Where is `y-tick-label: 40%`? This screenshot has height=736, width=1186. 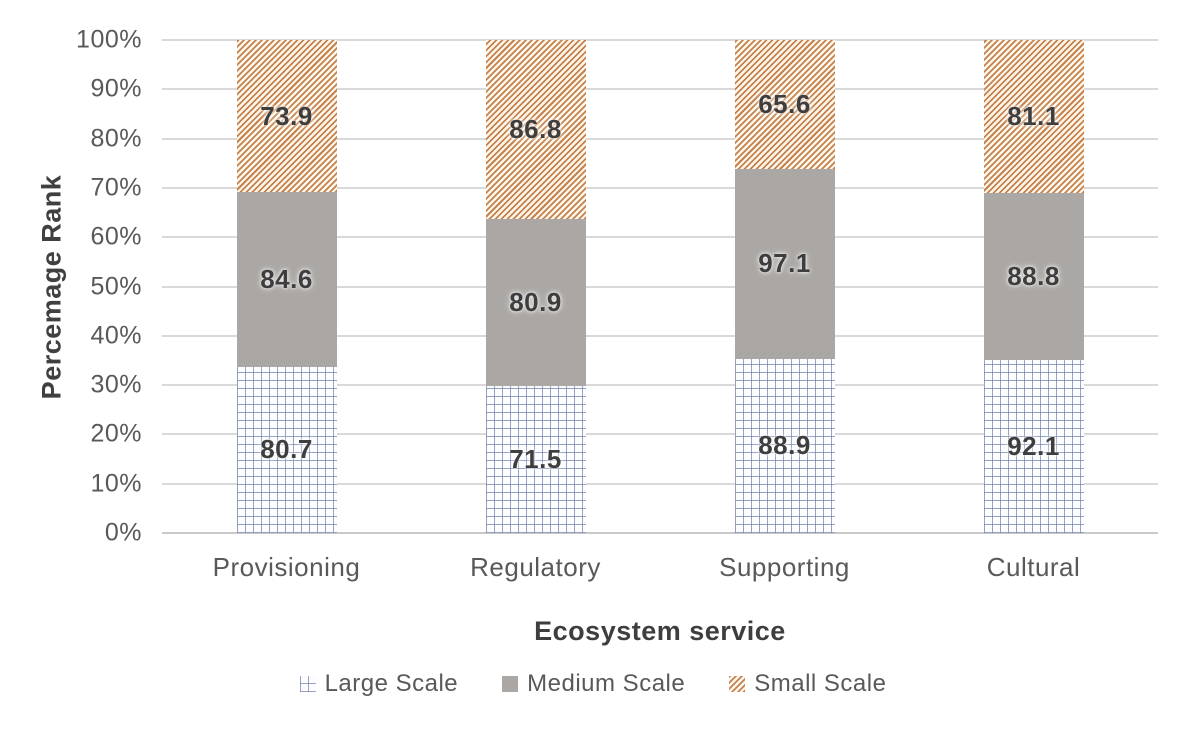
y-tick-label: 40% is located at coordinates (116, 335).